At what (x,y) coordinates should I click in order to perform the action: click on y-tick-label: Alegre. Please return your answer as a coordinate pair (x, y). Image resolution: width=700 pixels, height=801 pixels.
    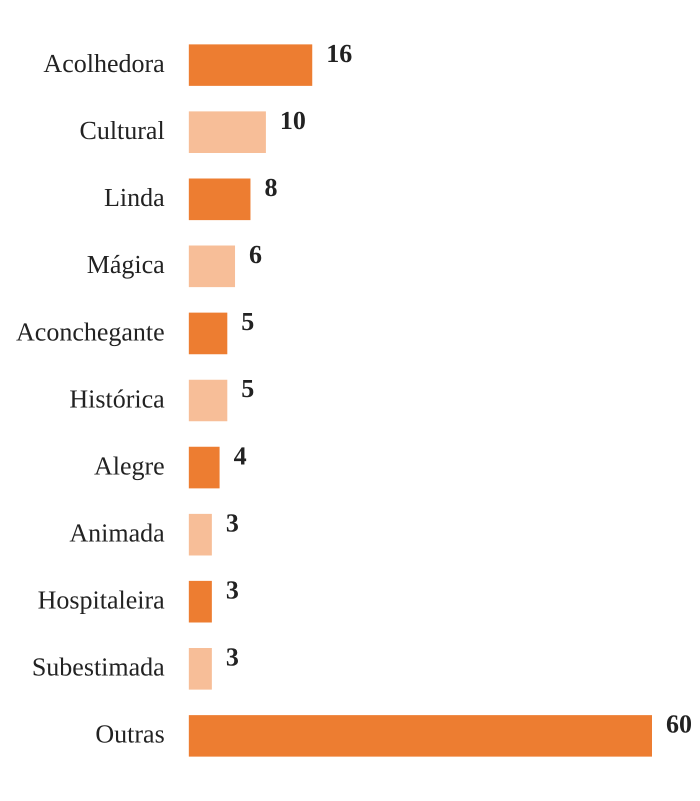
    Looking at the image, I should click on (129, 465).